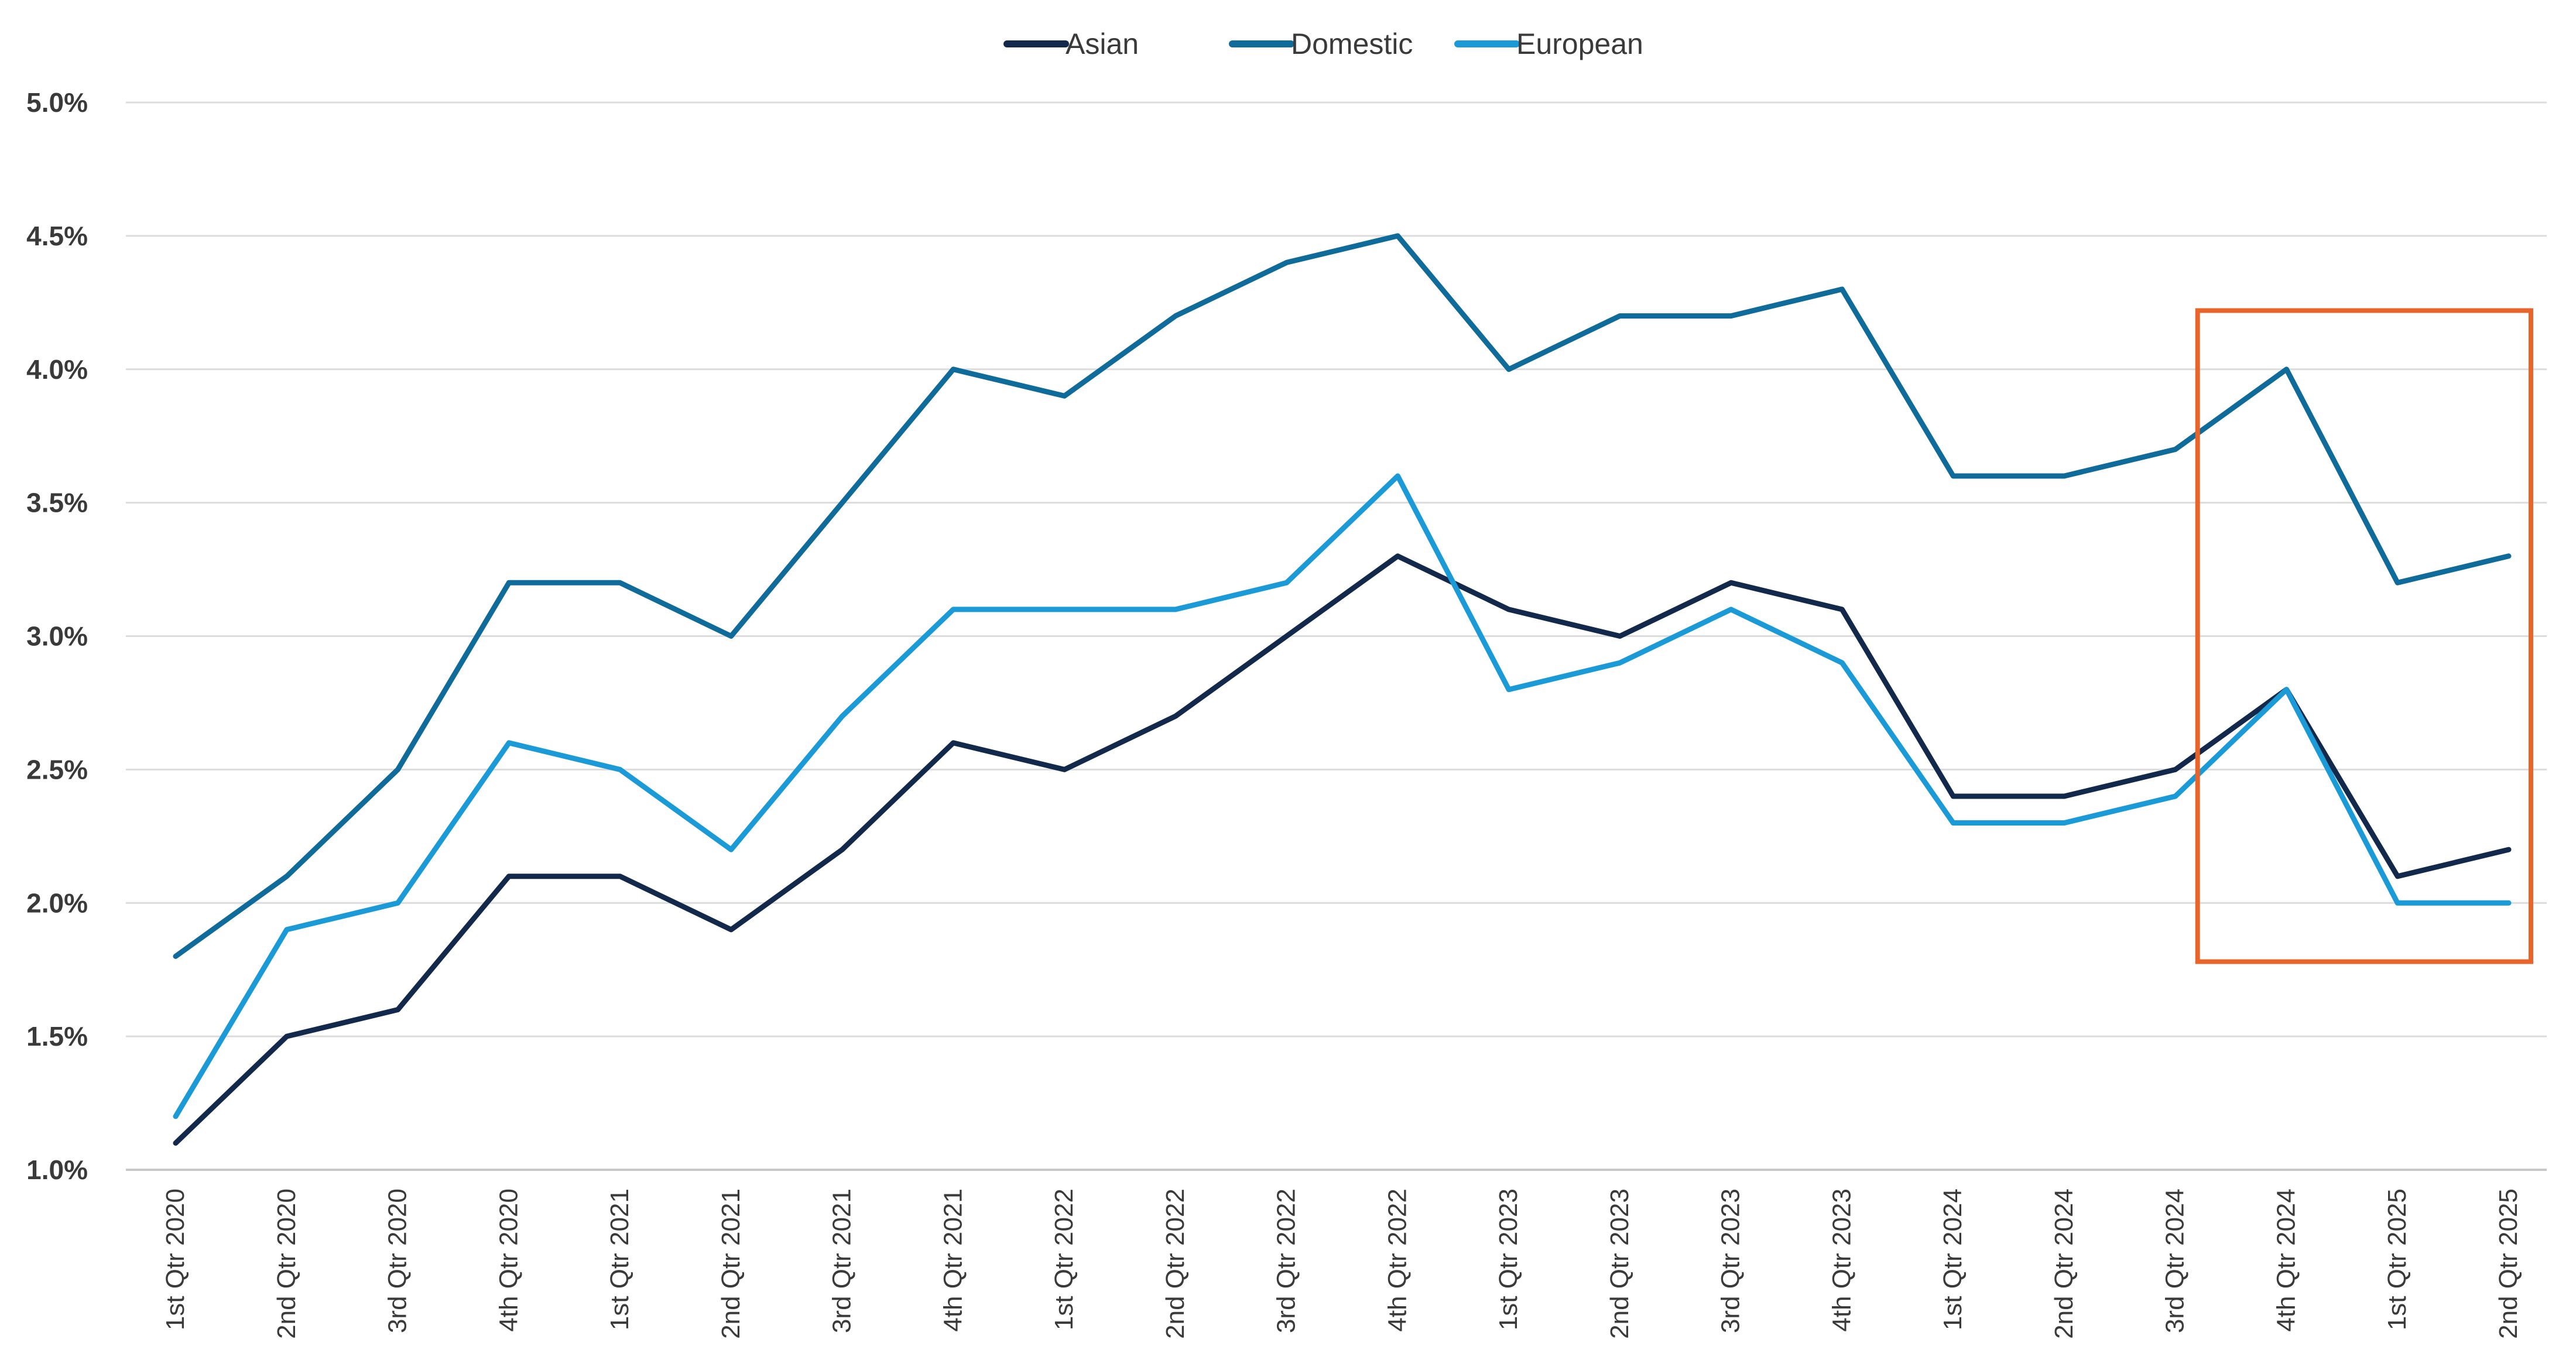  I want to click on highlight-box, so click(2364, 636).